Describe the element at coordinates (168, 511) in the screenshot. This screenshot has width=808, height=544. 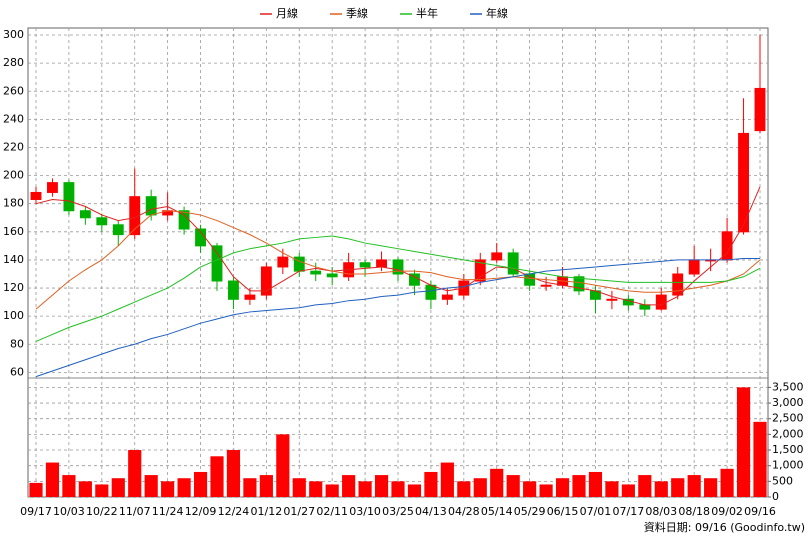
I see `x-tick-label: 11/24` at that location.